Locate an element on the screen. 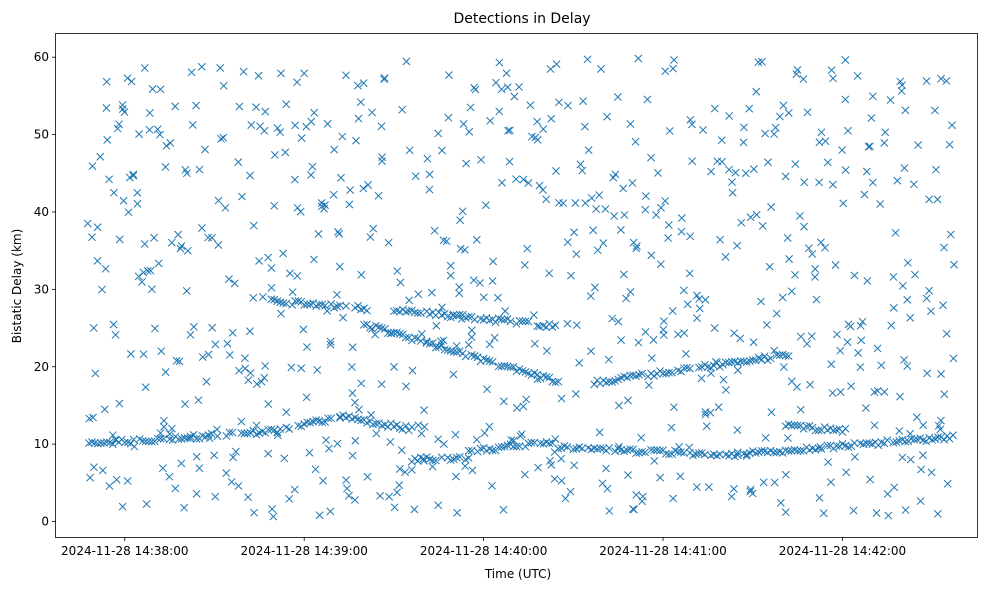  y-axis: 0 10 20 30 40 50 60 is located at coordinates (45, 289).